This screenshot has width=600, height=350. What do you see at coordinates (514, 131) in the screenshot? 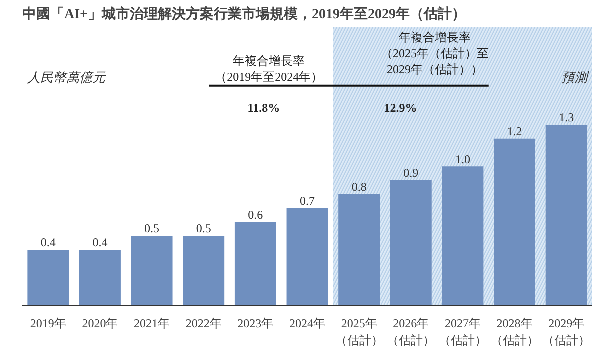
I see `data-label: 1.2` at bounding box center [514, 131].